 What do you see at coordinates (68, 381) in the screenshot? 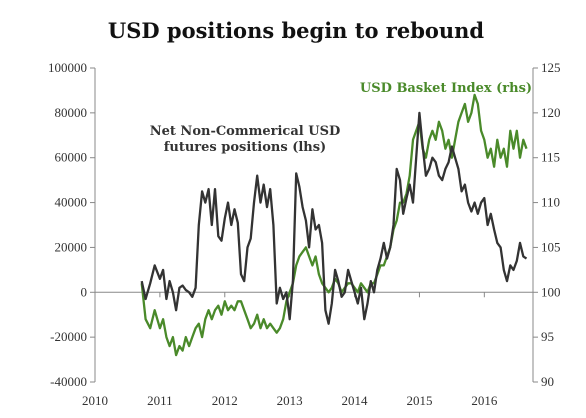
I see `left-y-tick-label: -40000` at bounding box center [68, 381].